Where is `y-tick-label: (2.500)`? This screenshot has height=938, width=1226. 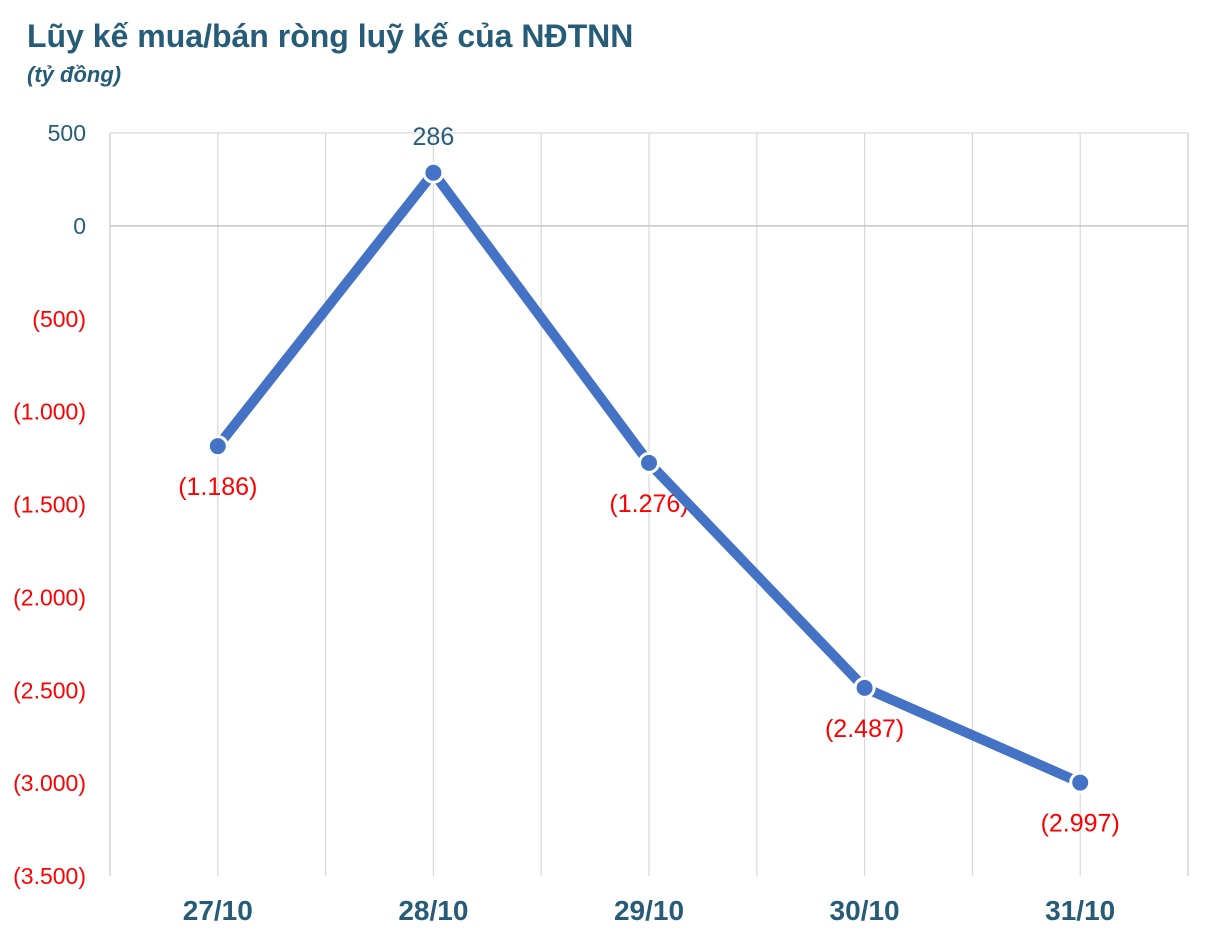 y-tick-label: (2.500) is located at coordinates (49, 690).